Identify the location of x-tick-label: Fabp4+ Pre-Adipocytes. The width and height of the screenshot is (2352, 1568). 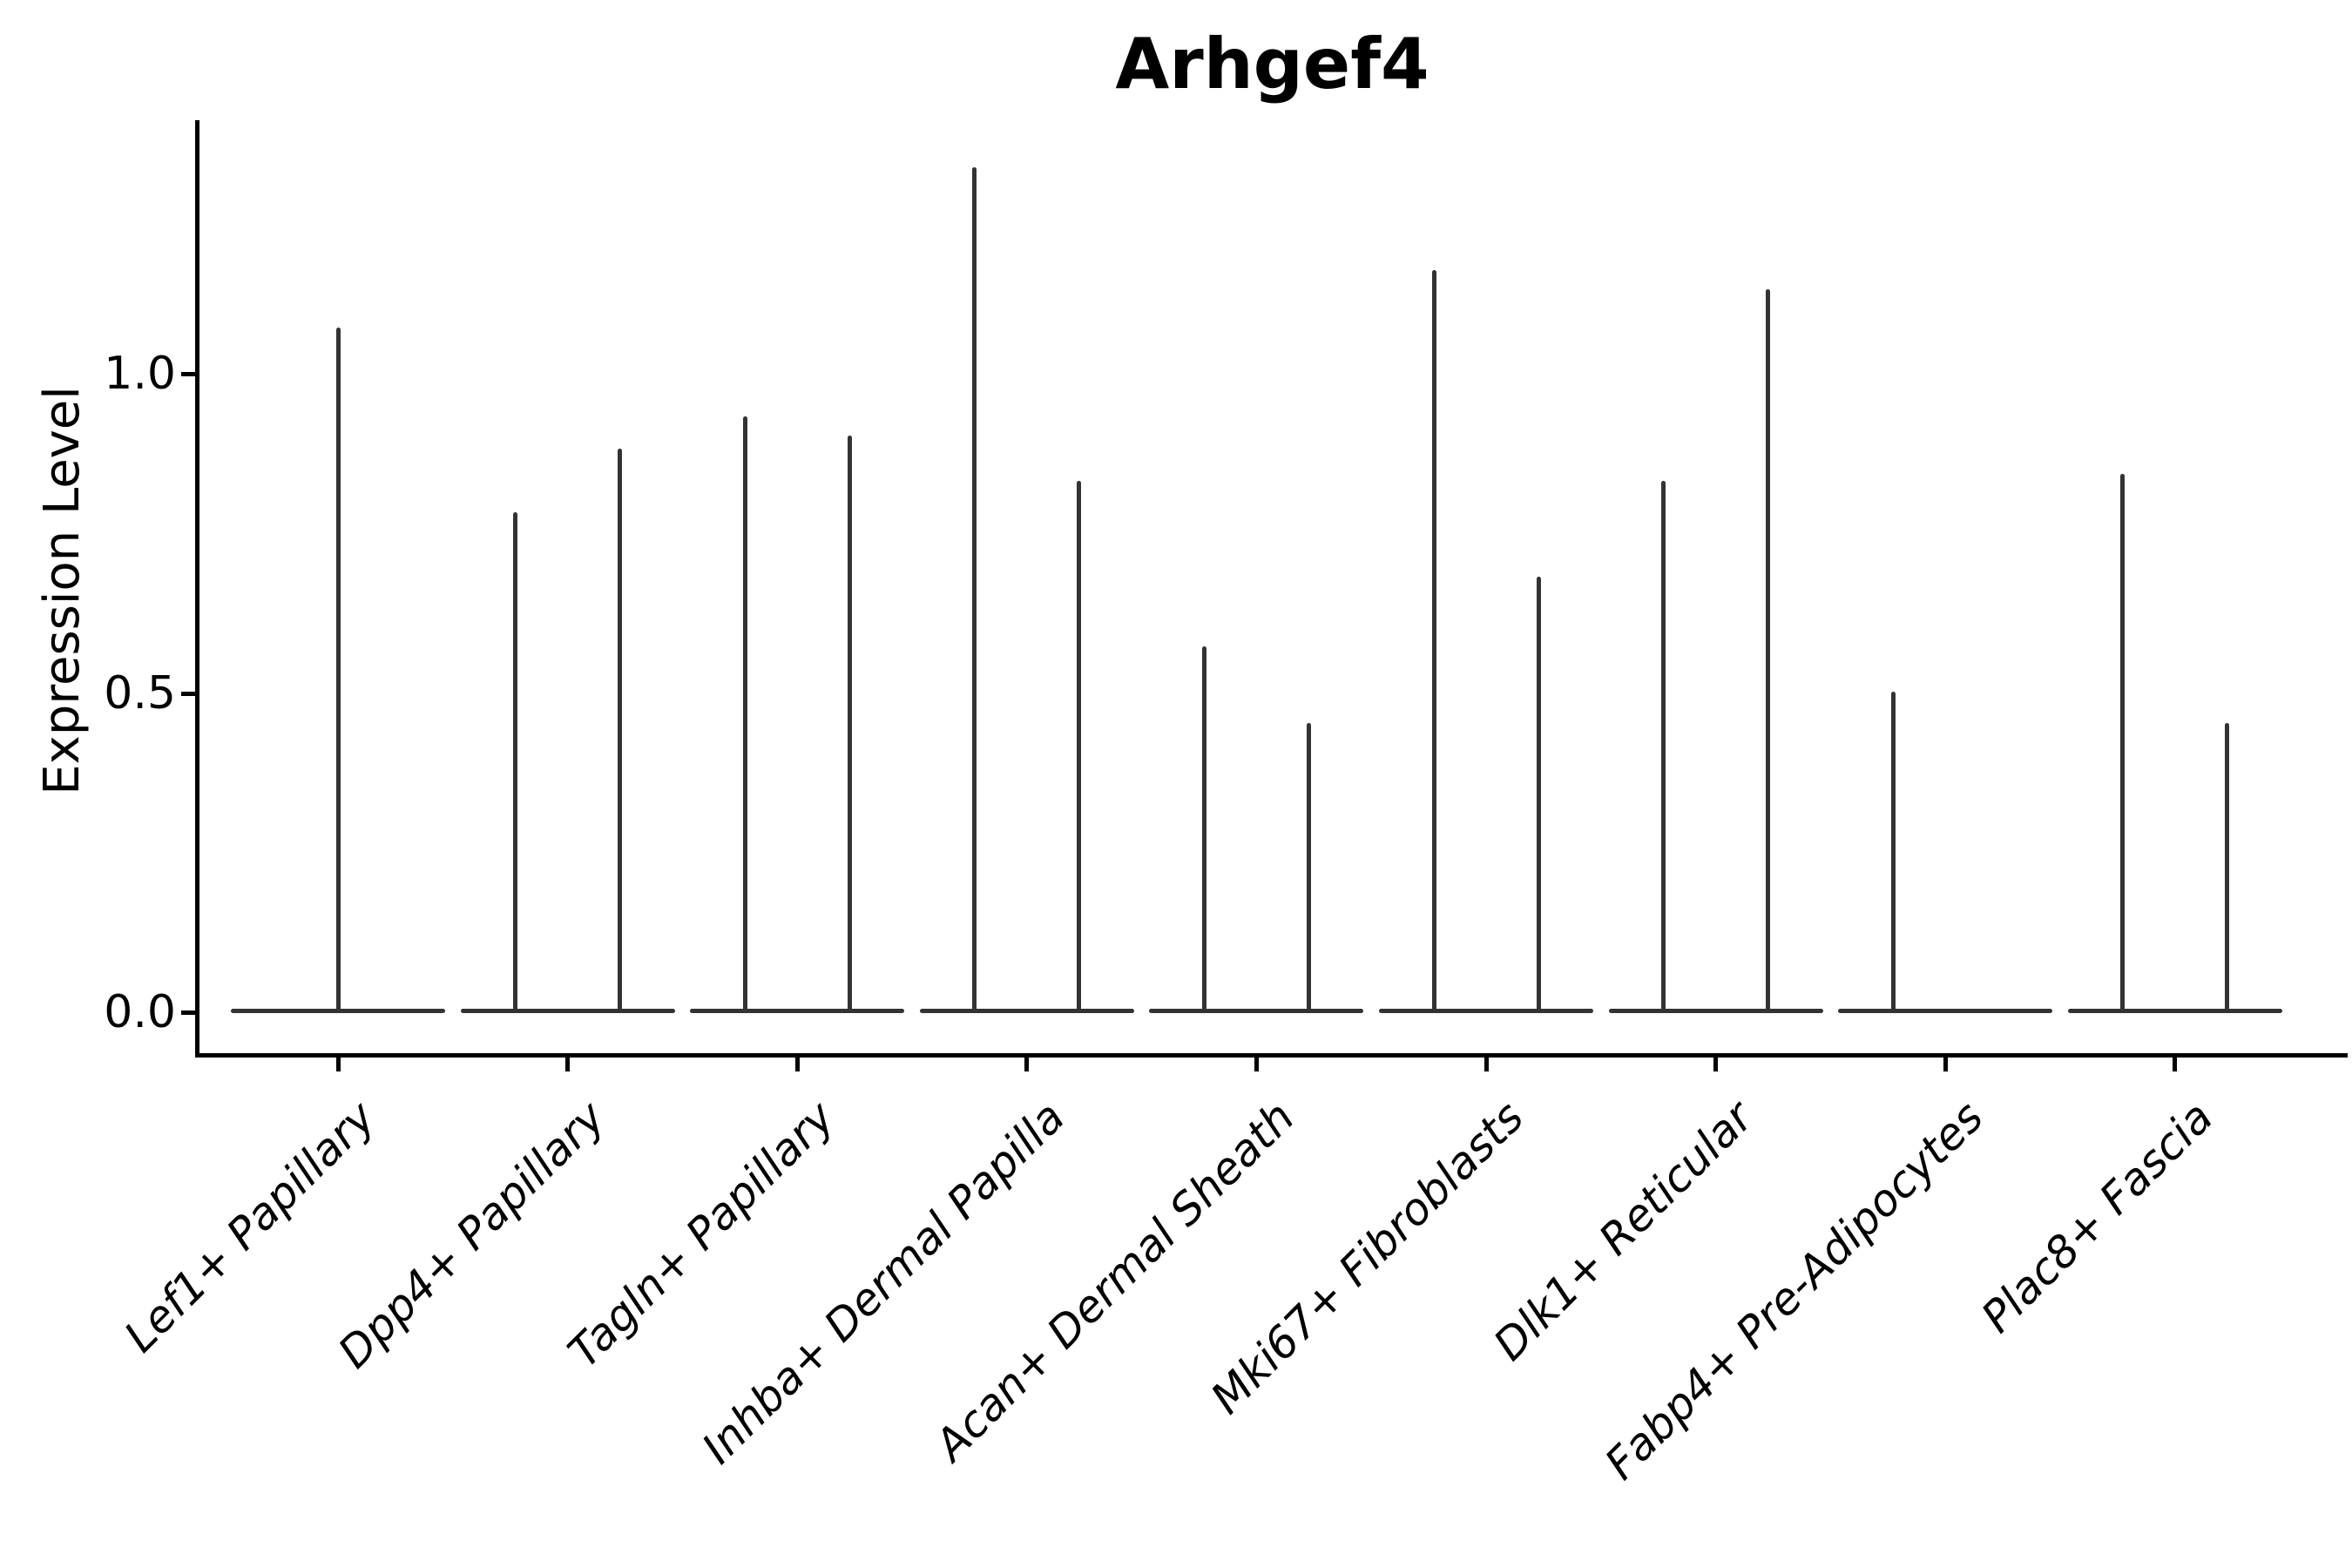
(1794, 1291).